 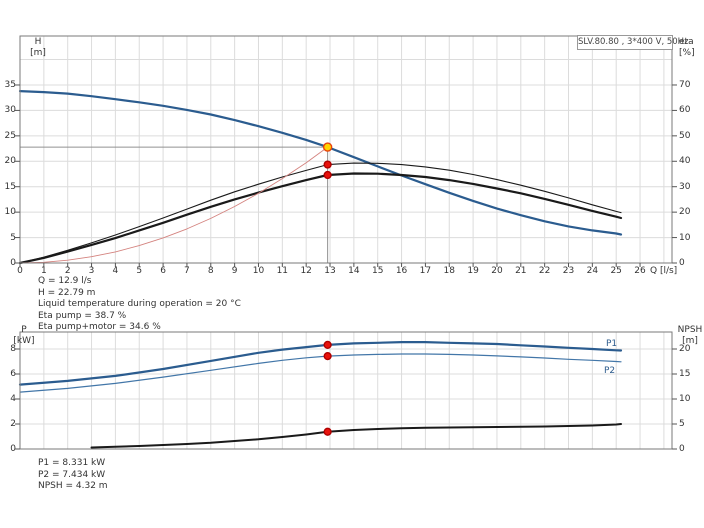 I want to click on axis-tick-label: 13, so click(x=330, y=271).